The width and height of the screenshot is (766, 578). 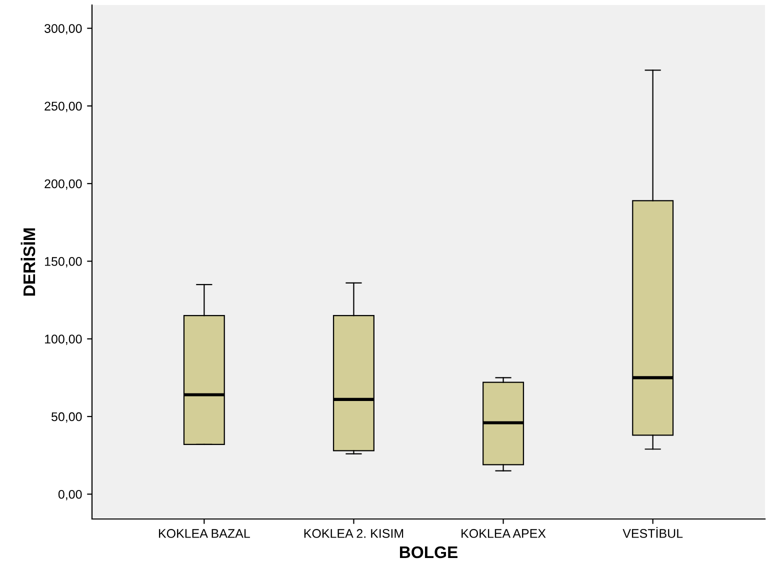 I want to click on x-tick-label: VESTİBUL, so click(x=652, y=532).